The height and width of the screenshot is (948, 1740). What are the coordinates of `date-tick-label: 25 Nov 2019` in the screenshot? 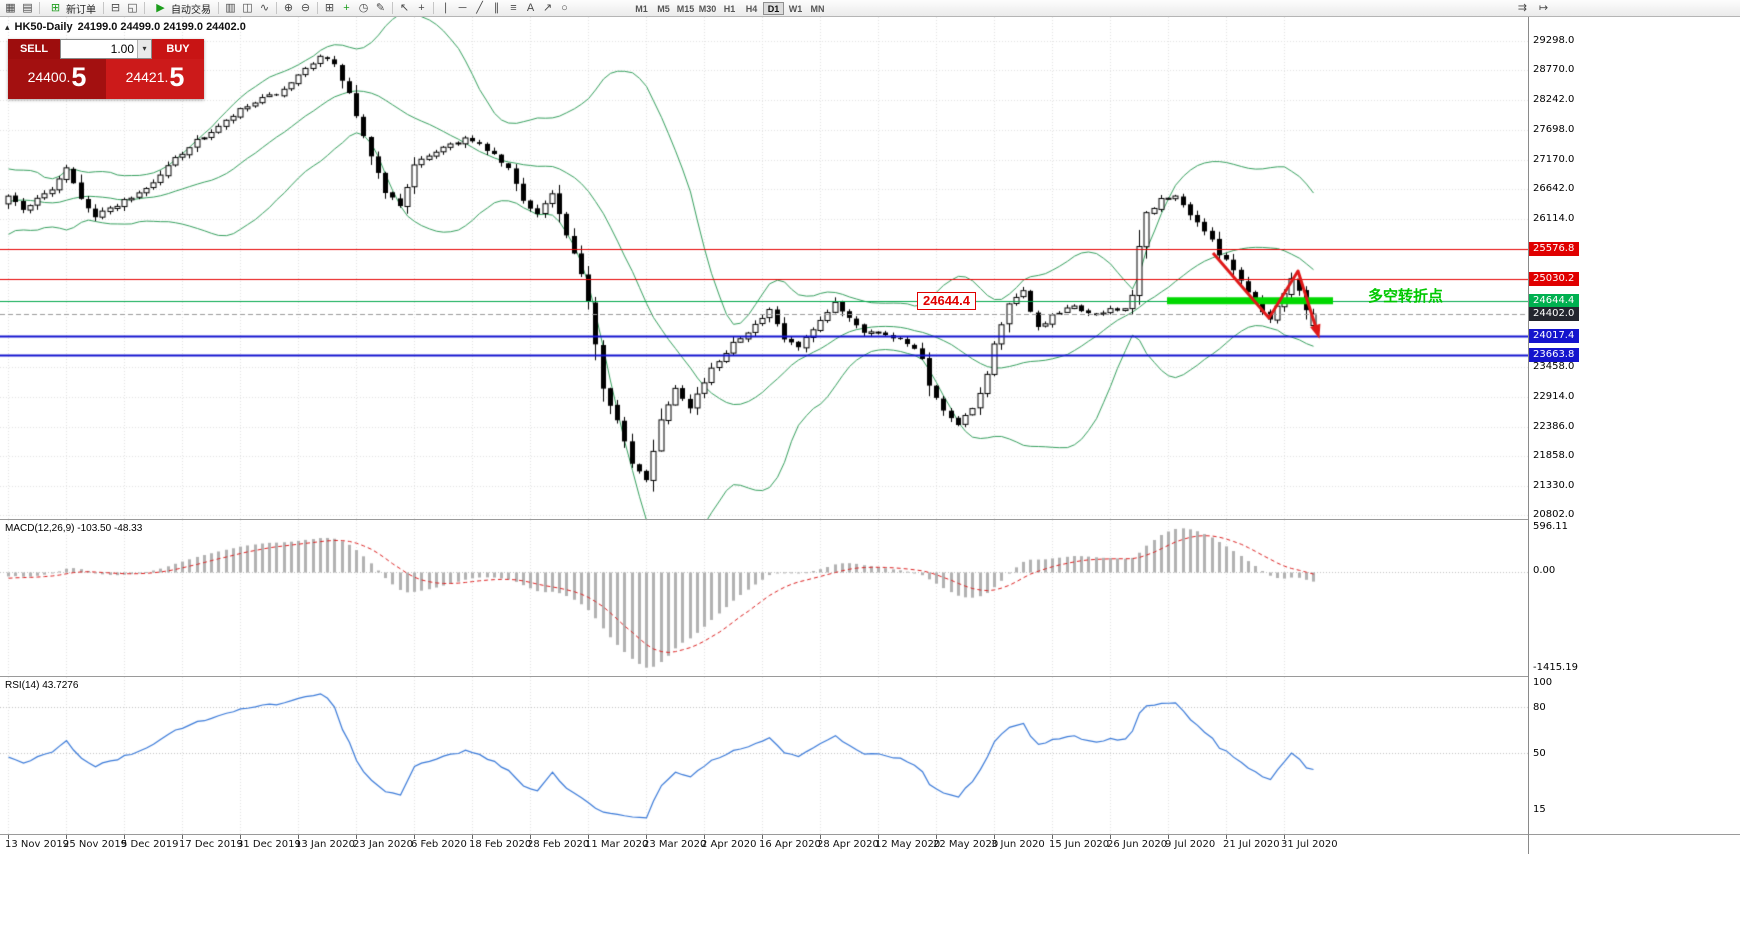 It's located at (95, 844).